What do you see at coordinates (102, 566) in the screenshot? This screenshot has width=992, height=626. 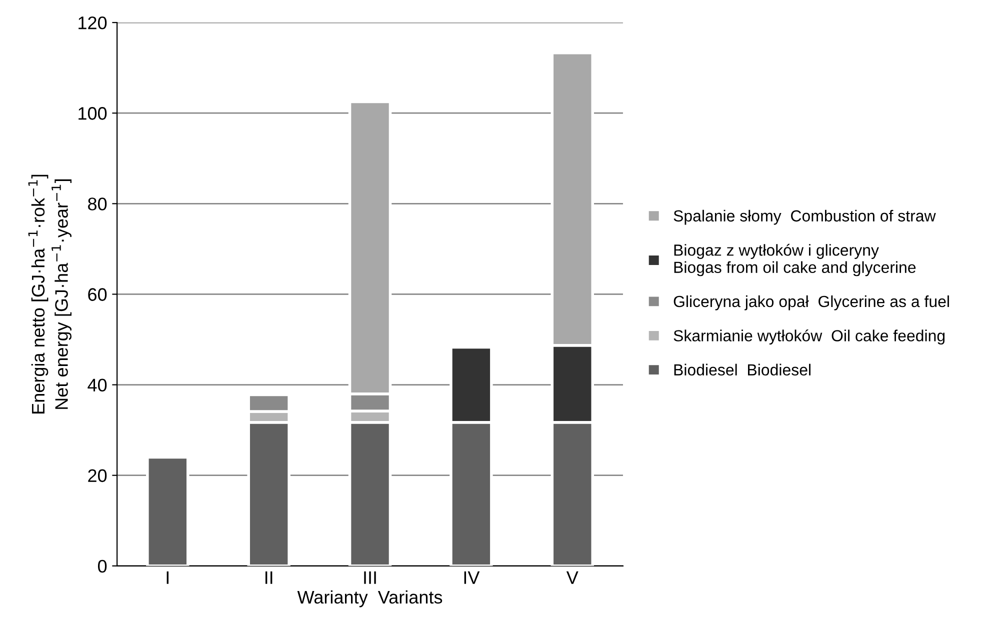 I see `y-tick-label: 0` at bounding box center [102, 566].